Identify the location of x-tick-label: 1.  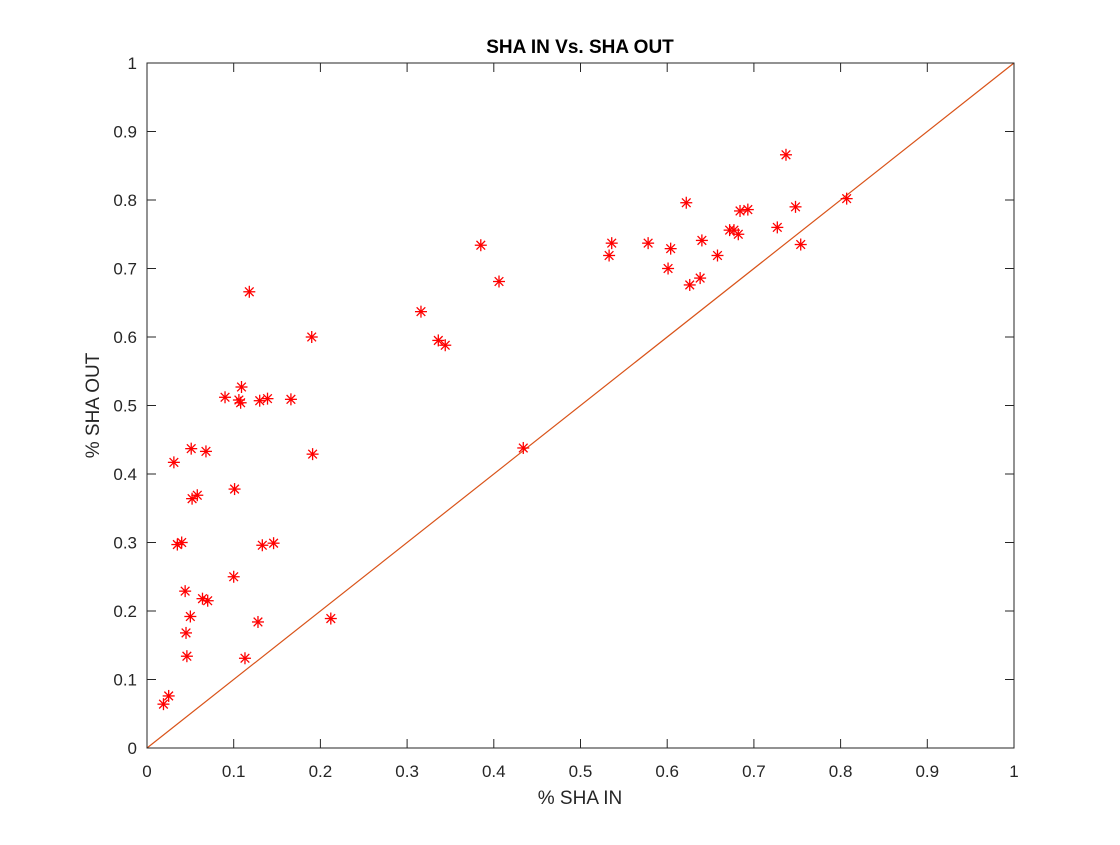
(1013, 771).